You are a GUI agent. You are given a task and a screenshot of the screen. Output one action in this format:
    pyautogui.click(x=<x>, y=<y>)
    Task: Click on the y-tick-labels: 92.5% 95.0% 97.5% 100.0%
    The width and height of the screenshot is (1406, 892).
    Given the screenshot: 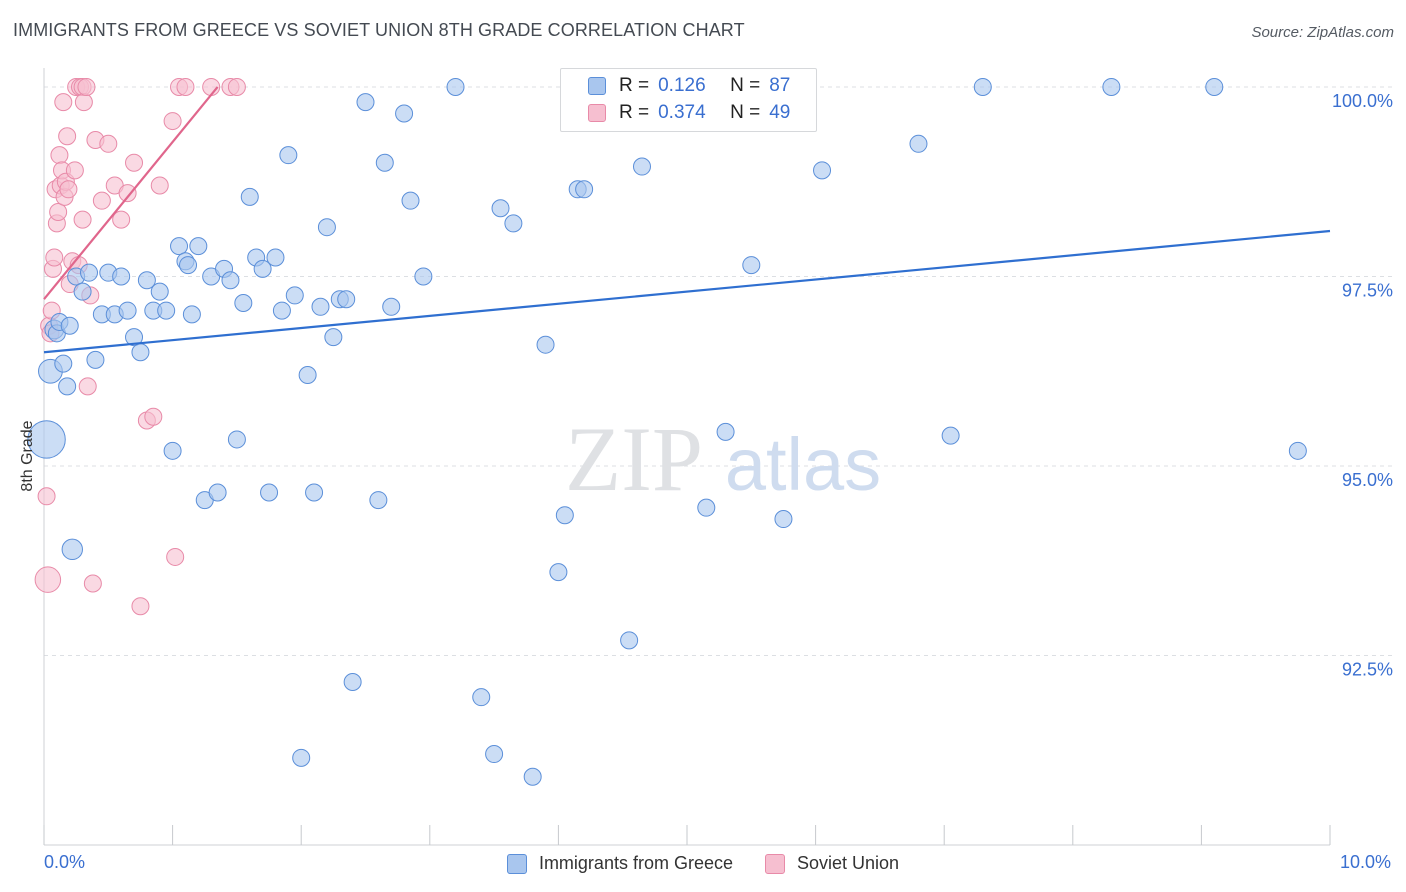 What is the action you would take?
    pyautogui.click(x=1362, y=385)
    